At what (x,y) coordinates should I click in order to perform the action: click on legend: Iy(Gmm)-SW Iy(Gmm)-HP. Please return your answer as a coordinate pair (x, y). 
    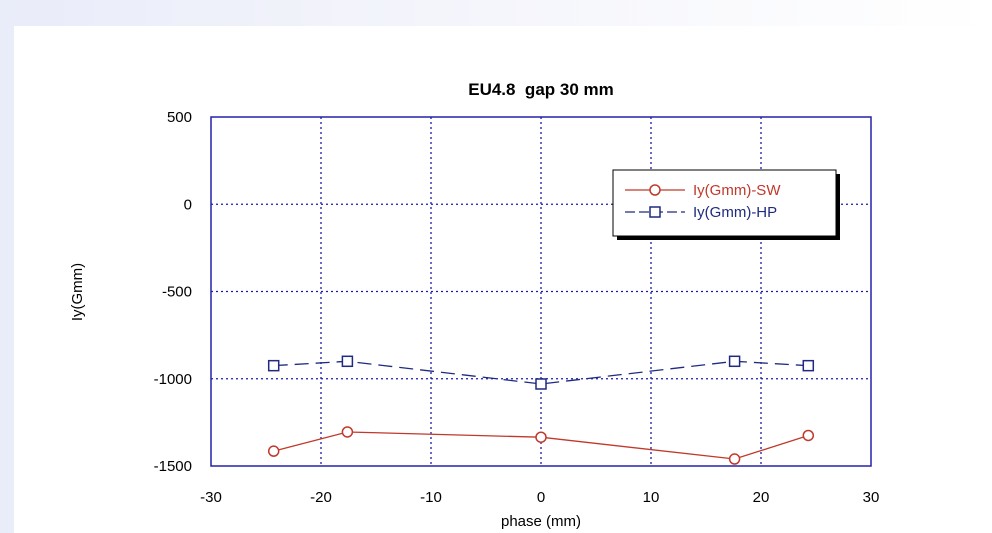
    Looking at the image, I should click on (726, 204).